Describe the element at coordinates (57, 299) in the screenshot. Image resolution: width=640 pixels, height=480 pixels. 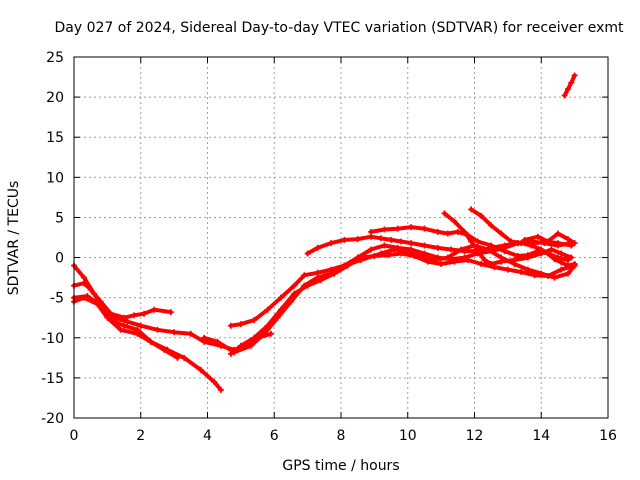
I see `y-tick-label: -5` at that location.